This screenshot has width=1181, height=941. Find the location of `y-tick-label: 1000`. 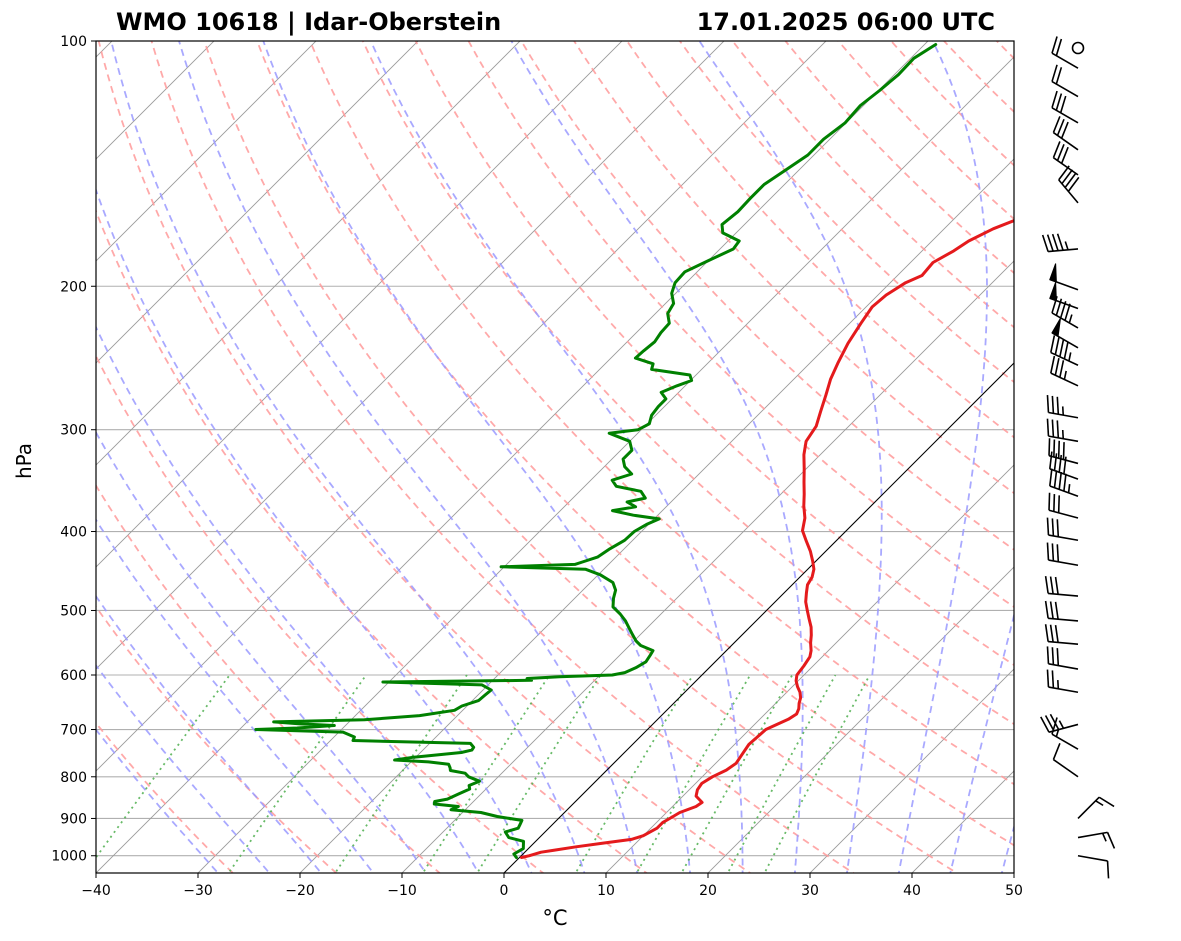

y-tick-label: 1000 is located at coordinates (69, 857).